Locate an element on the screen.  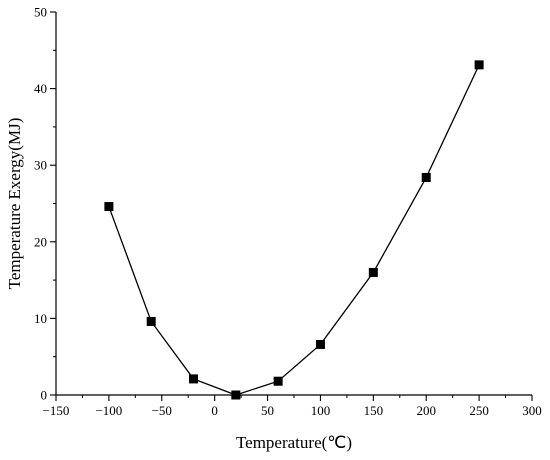
y-axis-title: Temperature Exergy(MJ) is located at coordinates (14, 204).